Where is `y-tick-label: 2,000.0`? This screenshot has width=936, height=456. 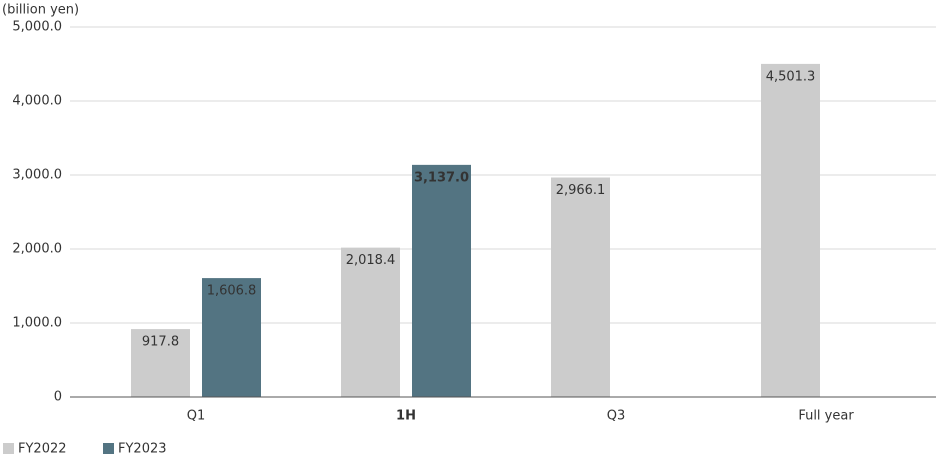
y-tick-label: 2,000.0 is located at coordinates (37, 249).